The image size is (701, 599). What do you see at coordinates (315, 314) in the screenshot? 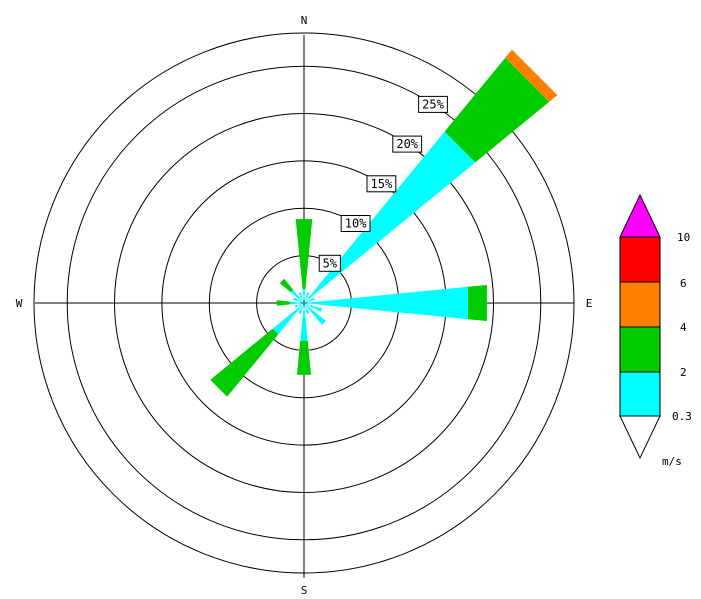
I see `petal-se-0.3-2` at bounding box center [315, 314].